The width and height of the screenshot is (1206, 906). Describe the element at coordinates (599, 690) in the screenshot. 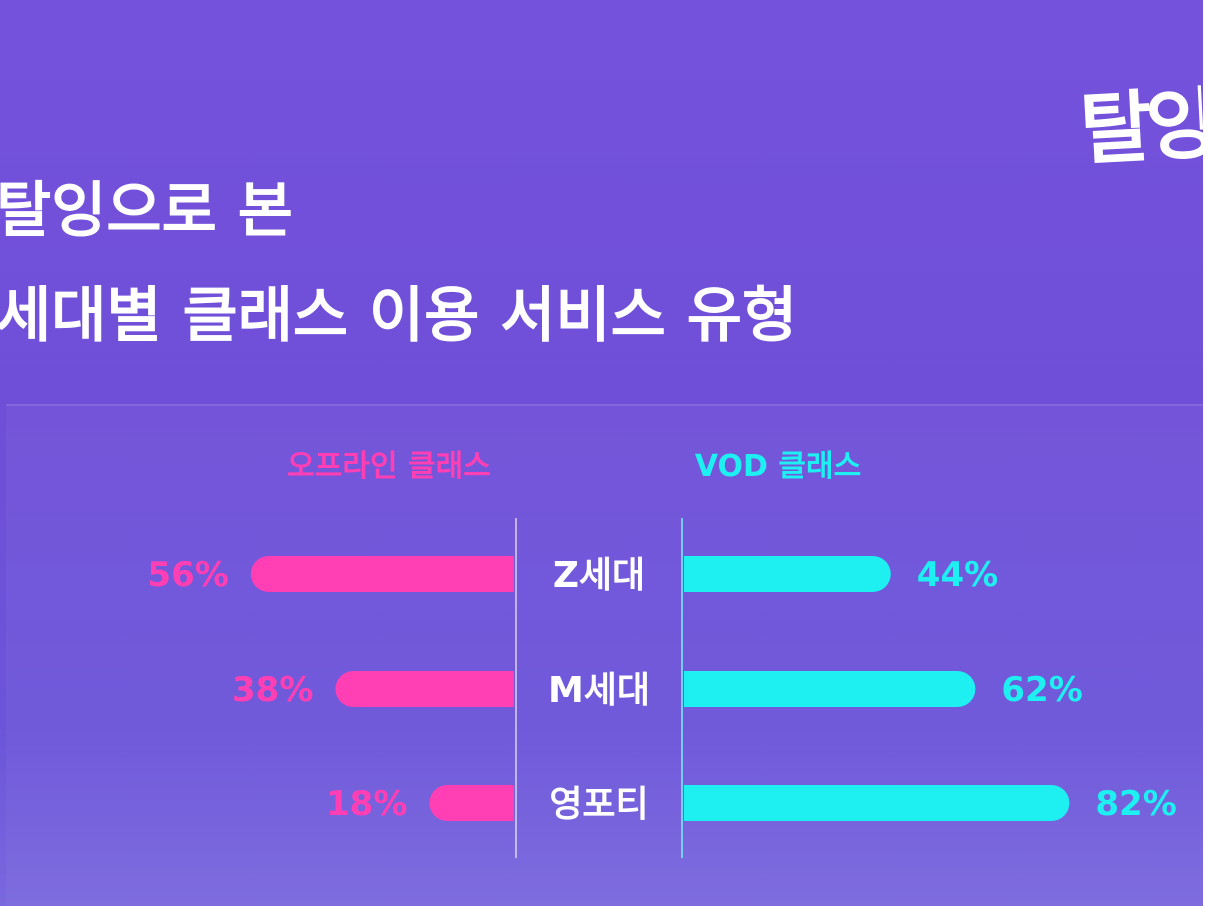

I see `category-label-2: M세대` at that location.